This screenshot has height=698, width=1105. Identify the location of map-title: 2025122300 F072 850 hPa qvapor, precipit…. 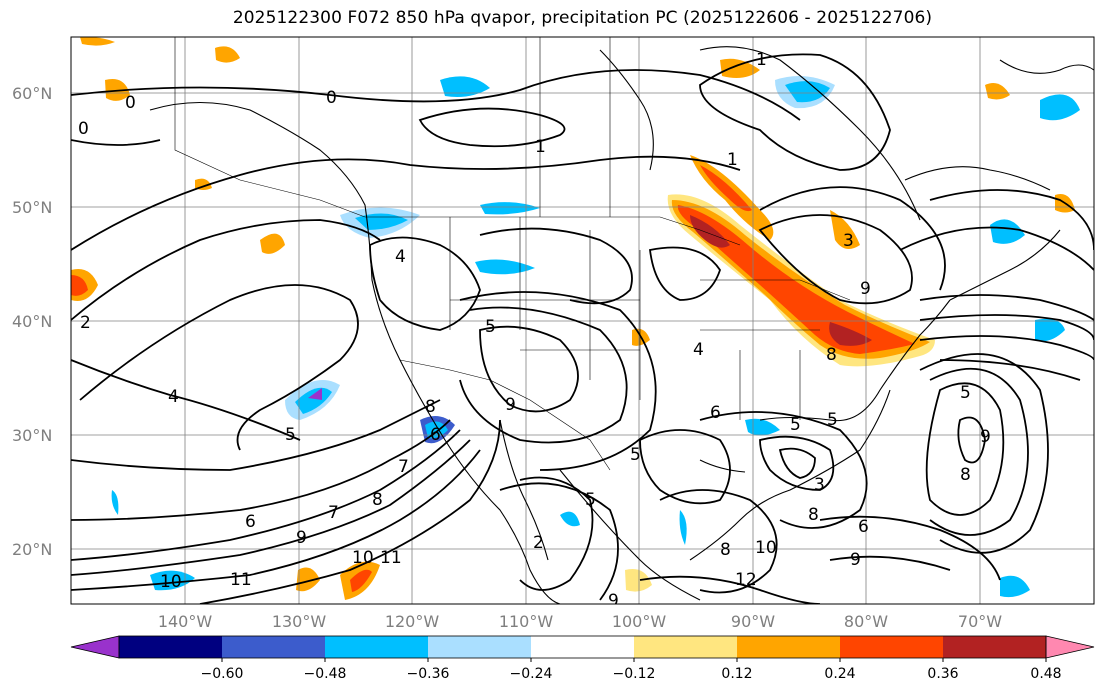
(582, 18).